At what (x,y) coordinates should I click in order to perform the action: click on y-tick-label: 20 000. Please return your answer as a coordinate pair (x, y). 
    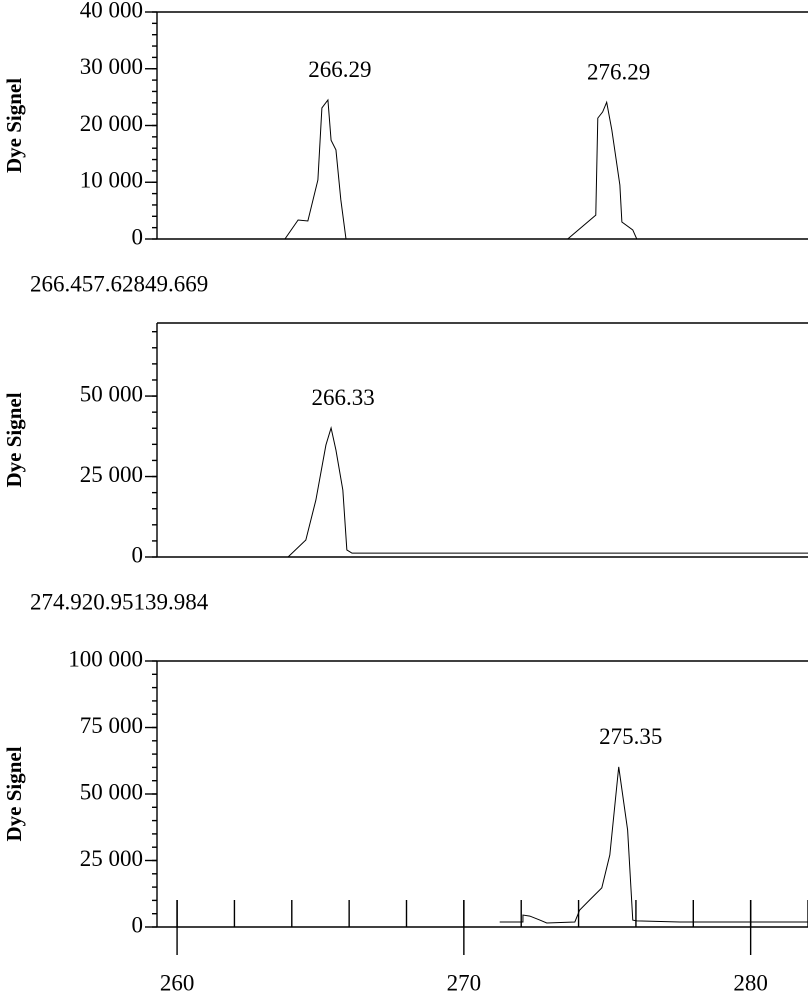
    Looking at the image, I should click on (111, 123).